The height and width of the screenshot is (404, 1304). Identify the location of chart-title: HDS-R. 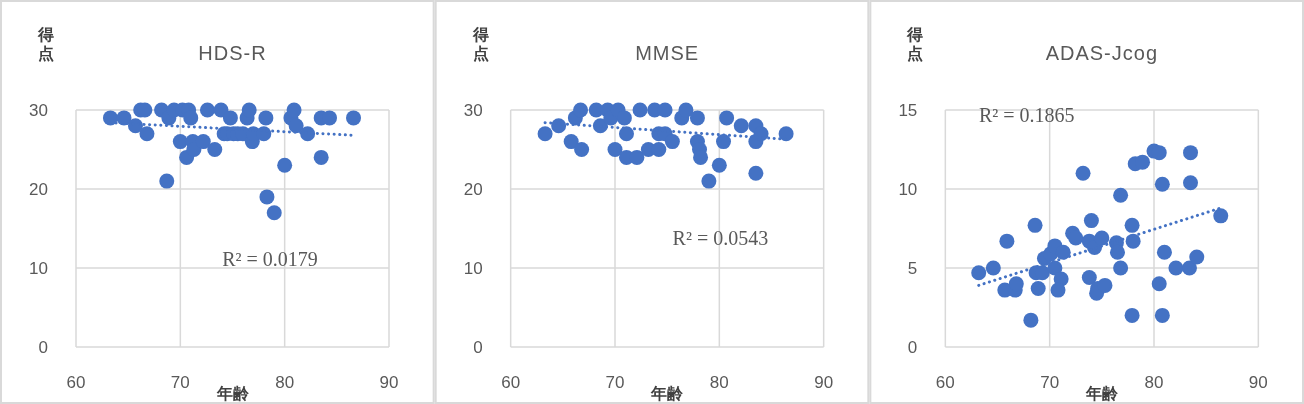
(232, 53).